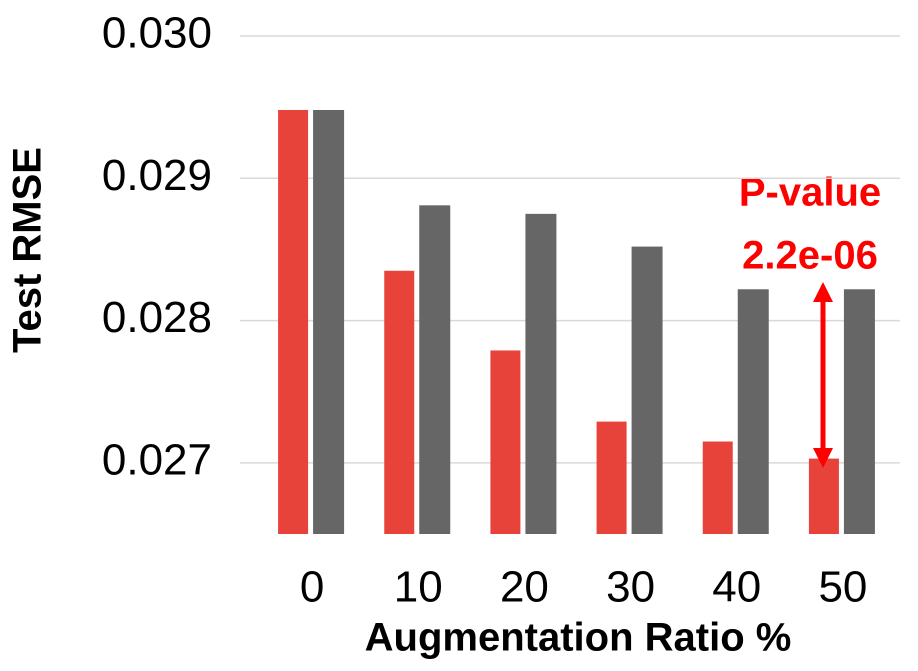 The height and width of the screenshot is (671, 918). What do you see at coordinates (28, 250) in the screenshot?
I see `y-axis-title: Test RMSE` at bounding box center [28, 250].